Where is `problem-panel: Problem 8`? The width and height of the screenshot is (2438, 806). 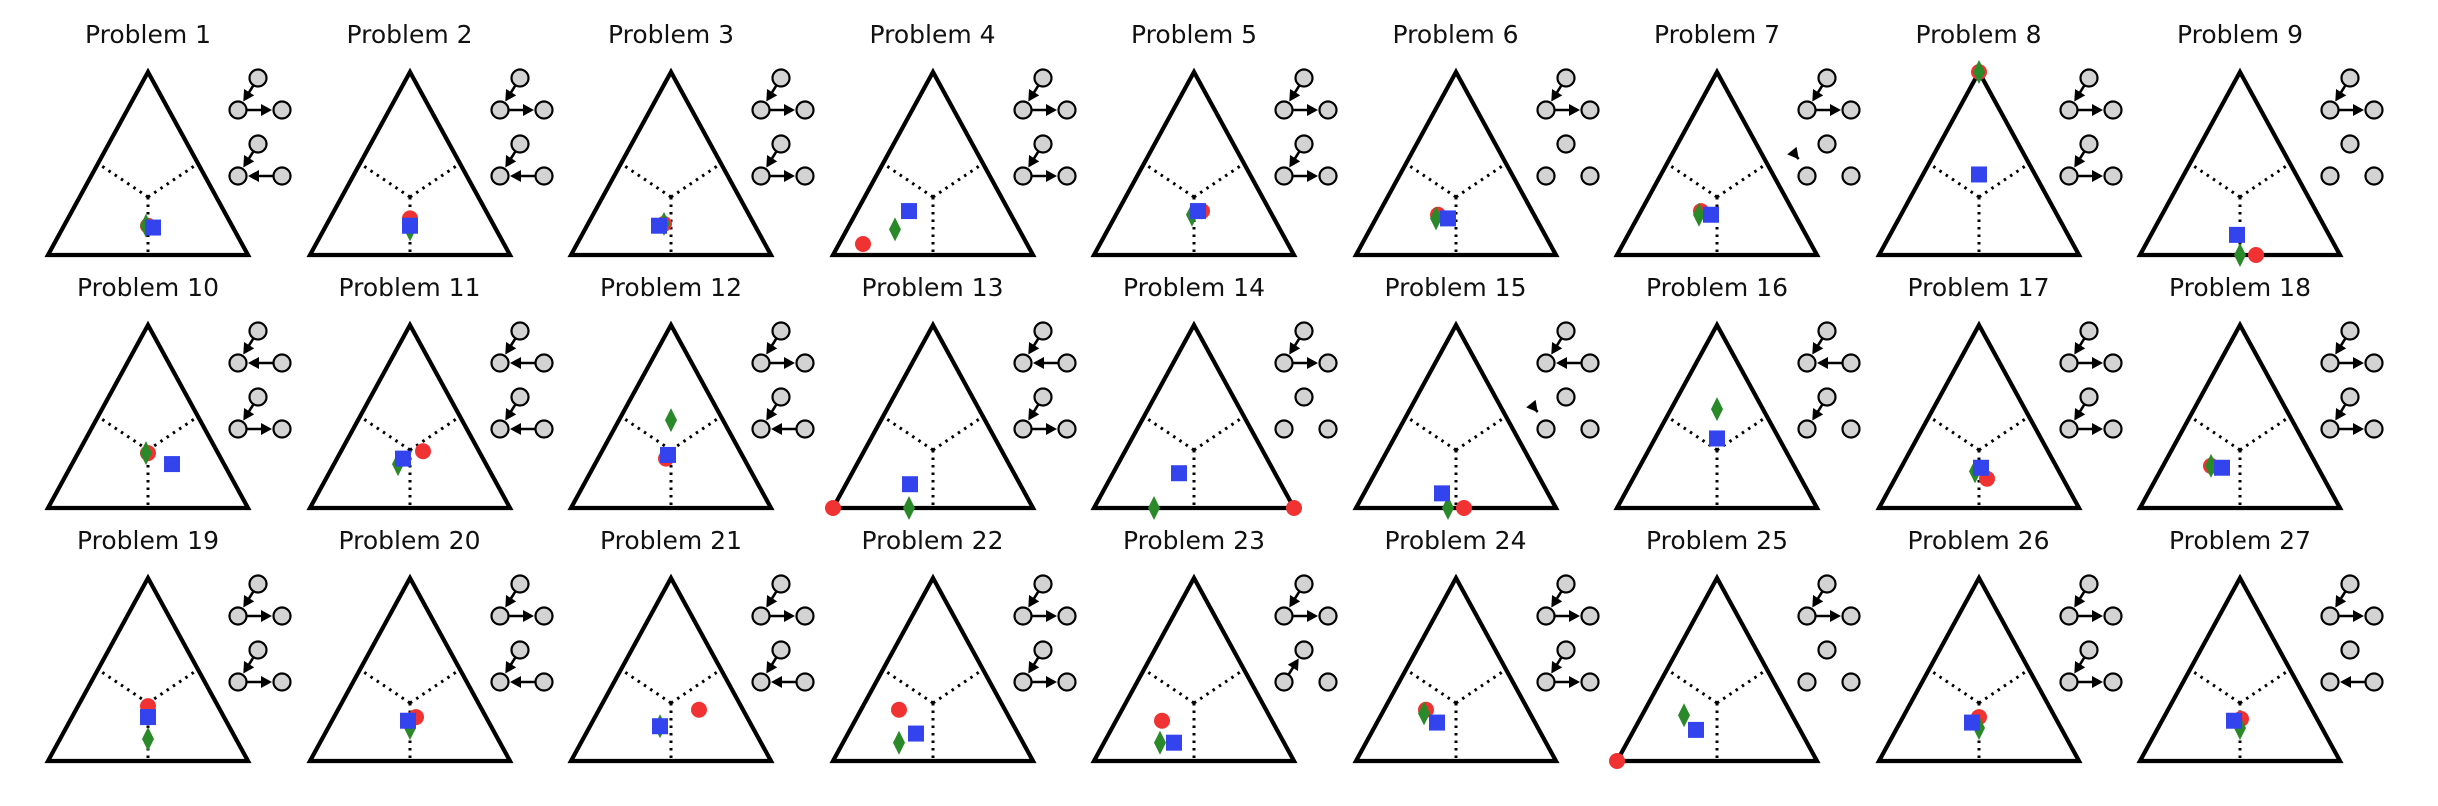 problem-panel: Problem 8 is located at coordinates (2006, 129).